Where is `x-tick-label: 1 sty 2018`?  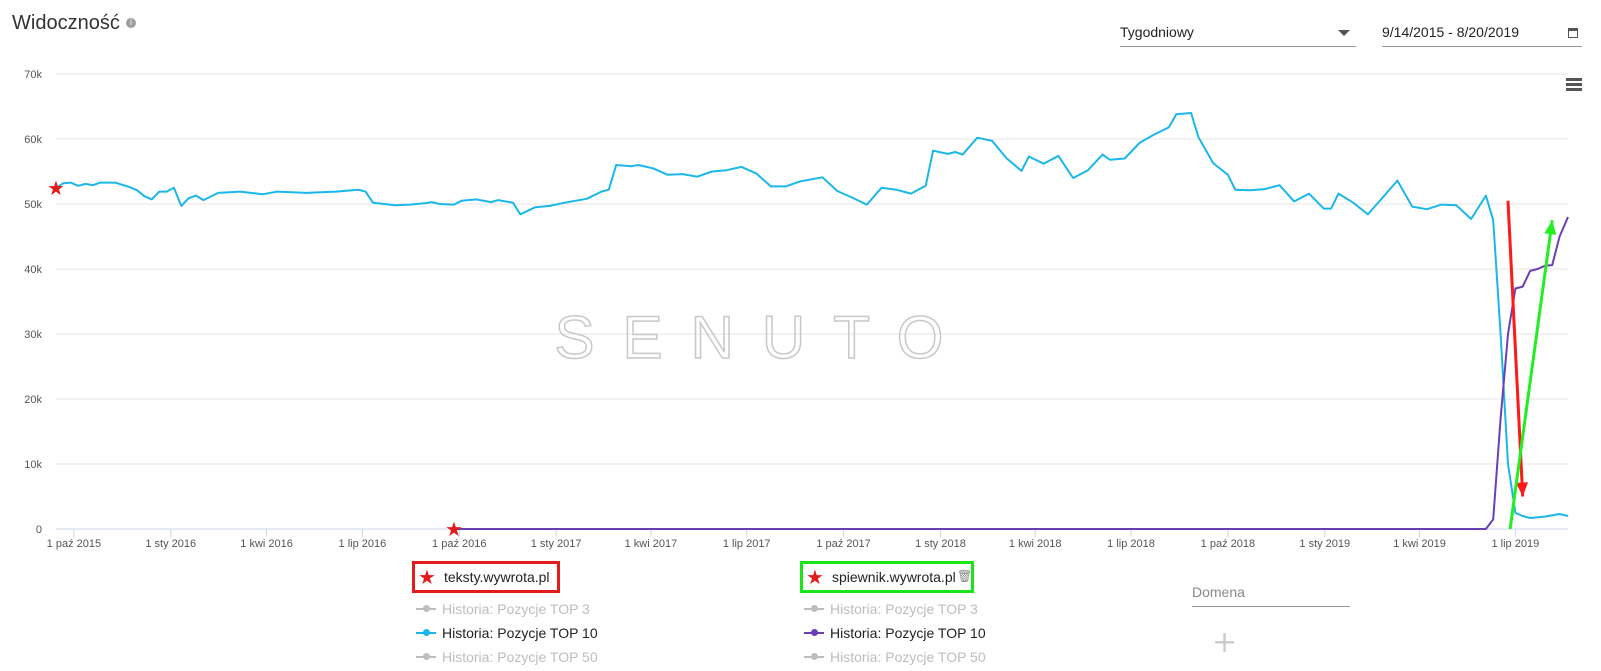 x-tick-label: 1 sty 2018 is located at coordinates (940, 544).